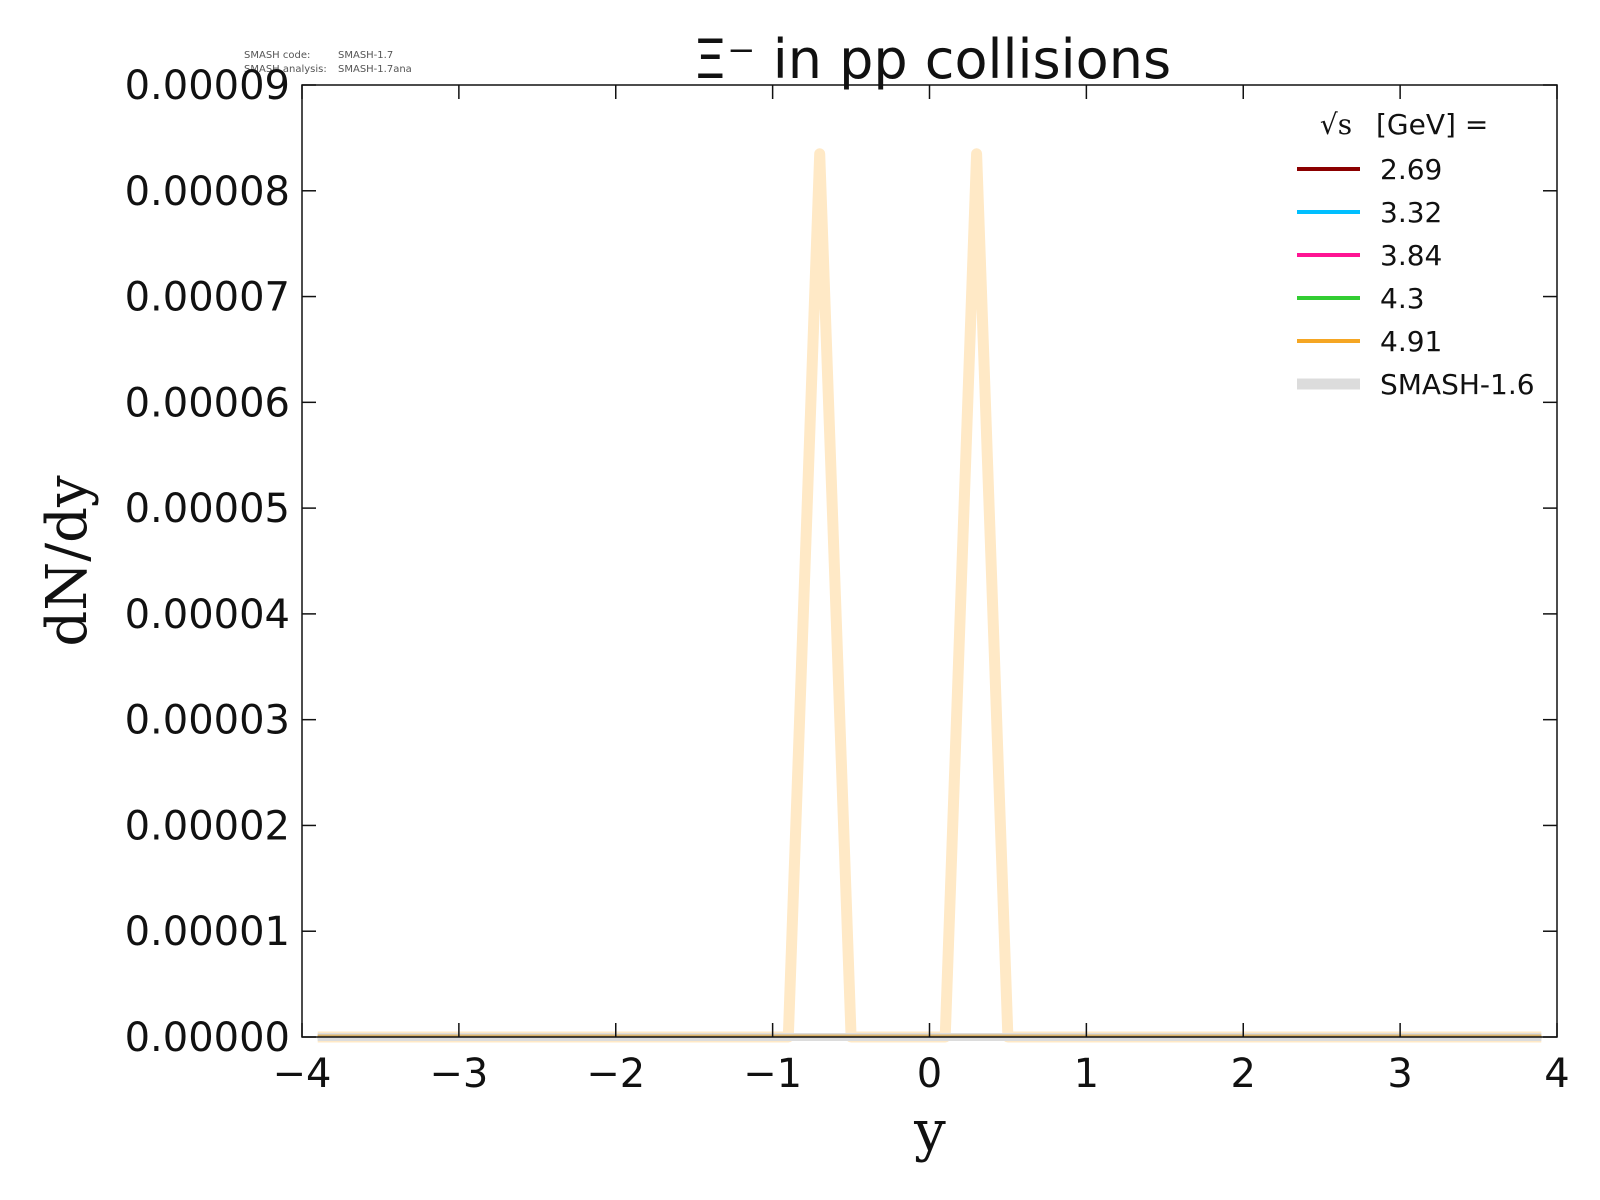 The width and height of the screenshot is (1600, 1200). I want to click on x-tick-label: −1, so click(772, 1074).